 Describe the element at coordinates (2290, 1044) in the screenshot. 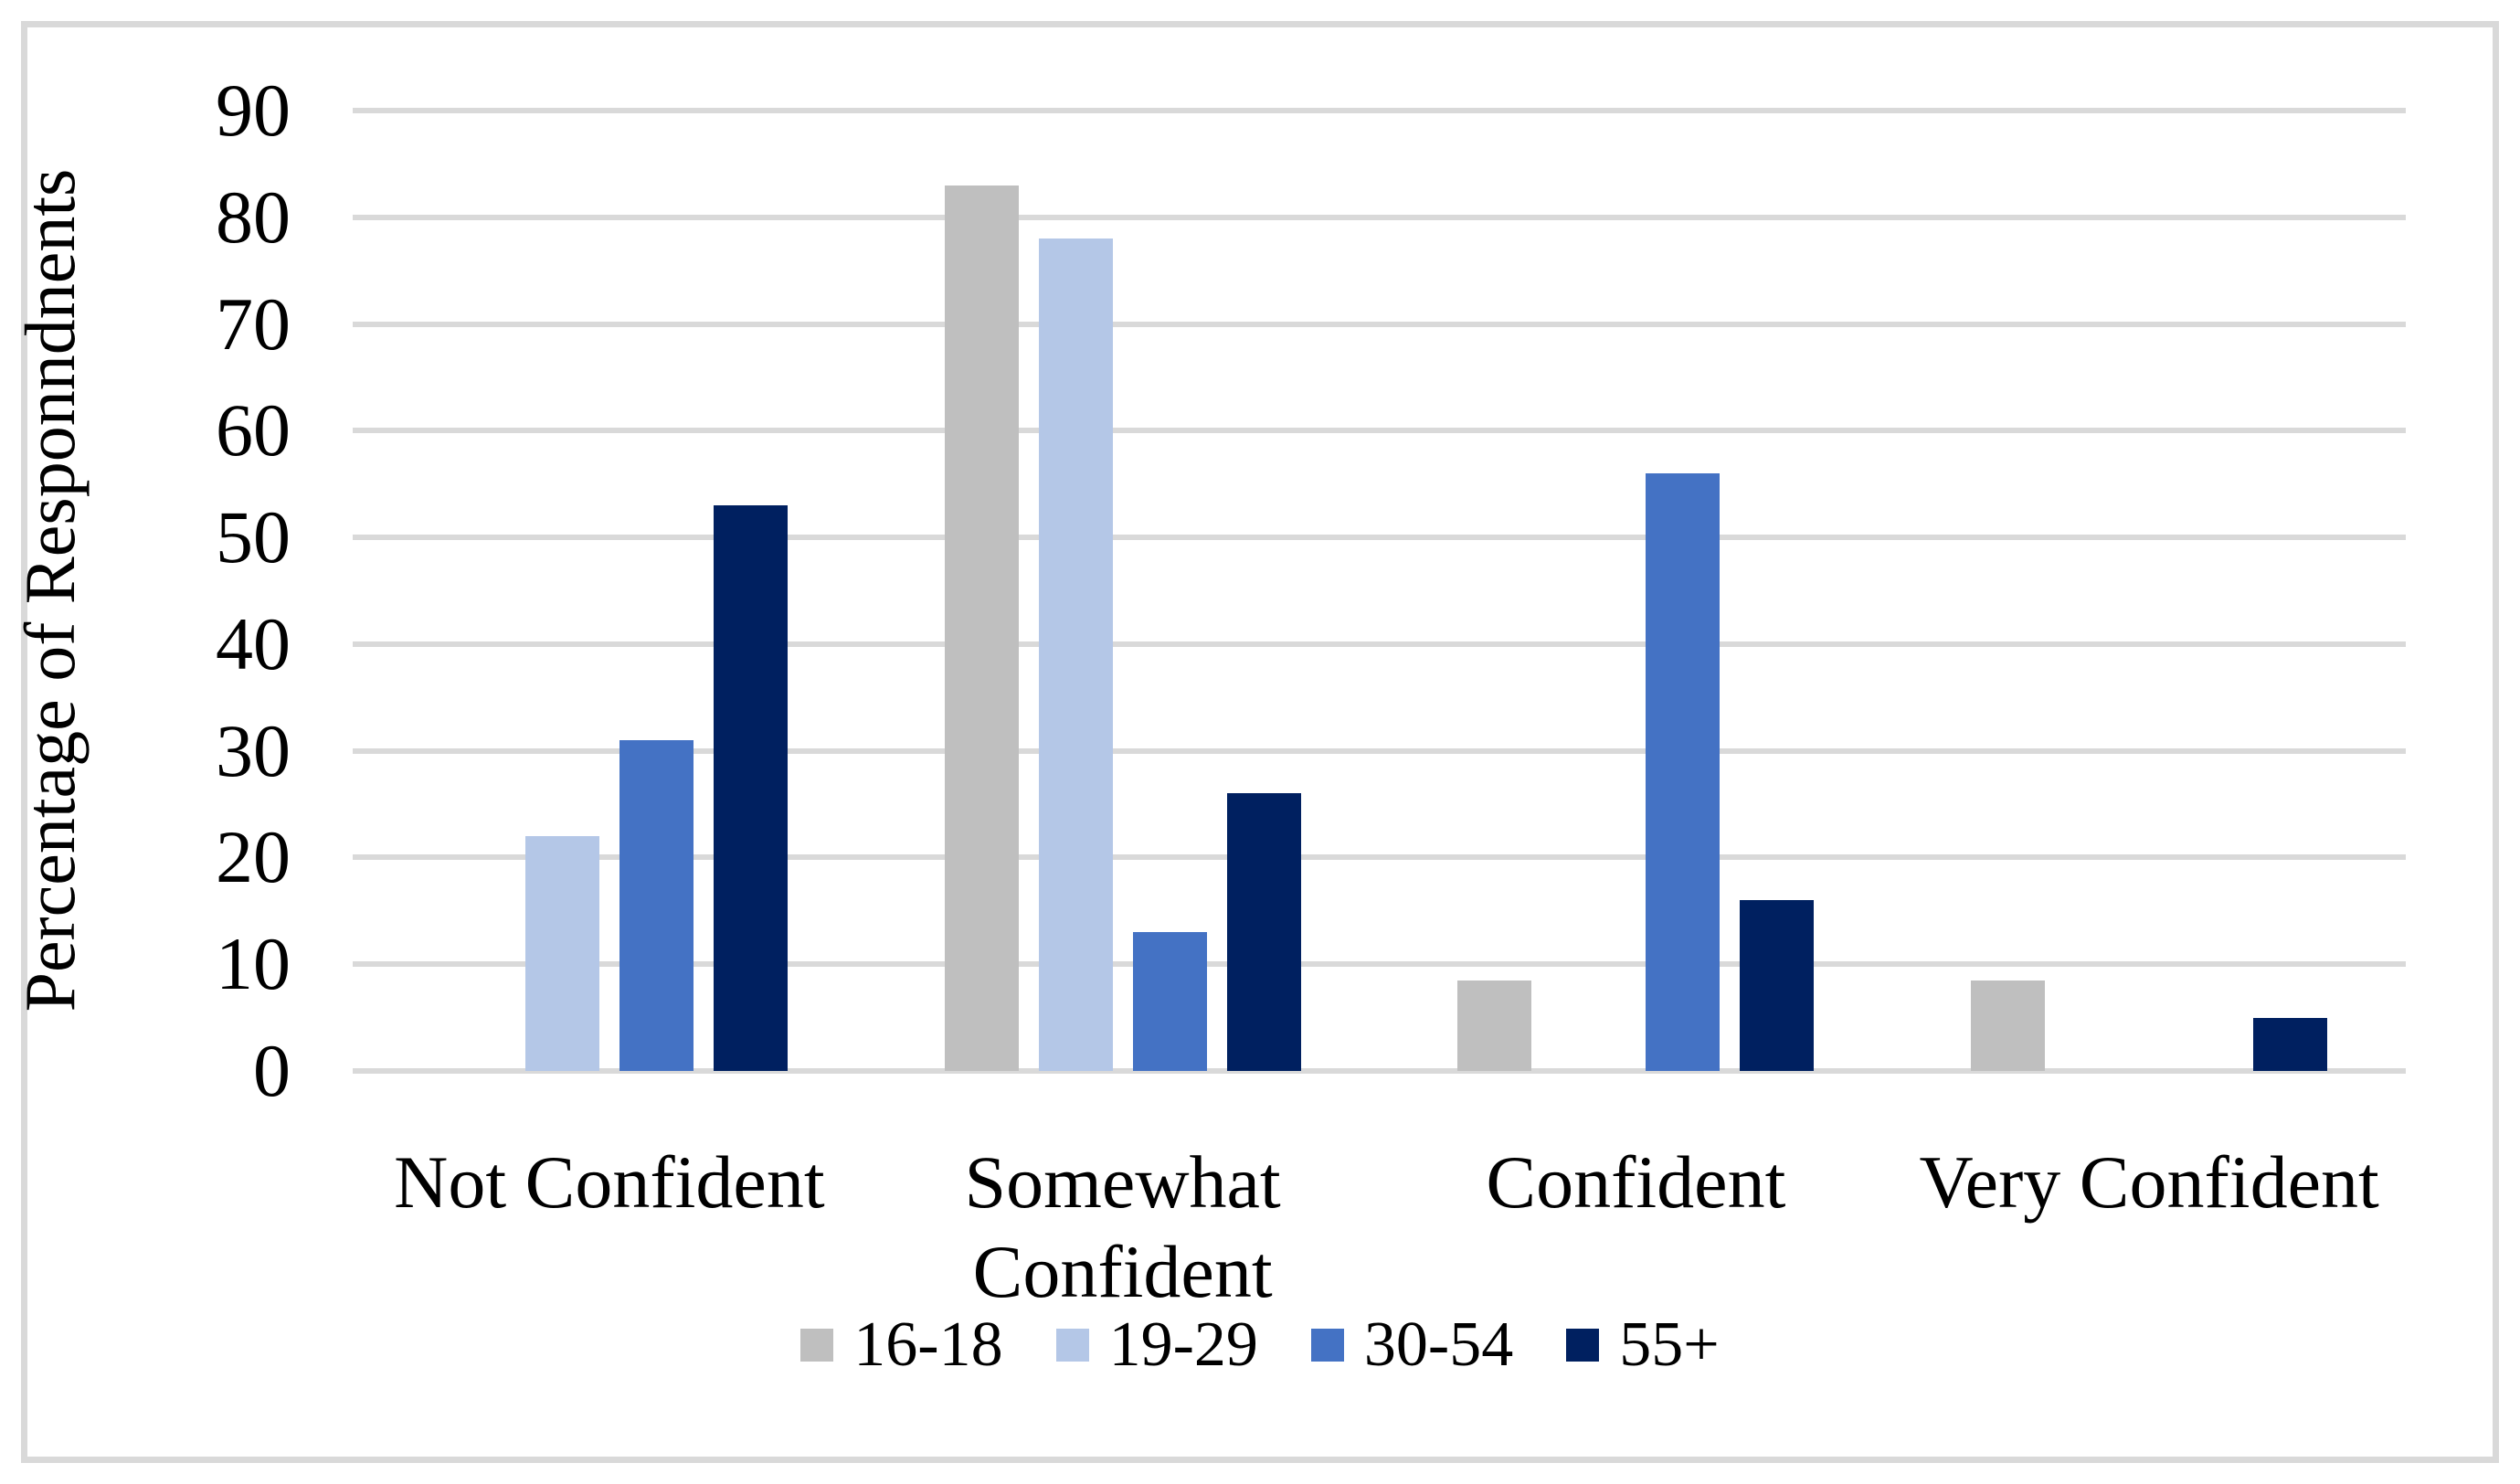

I see `bar-55+-very-confident` at that location.